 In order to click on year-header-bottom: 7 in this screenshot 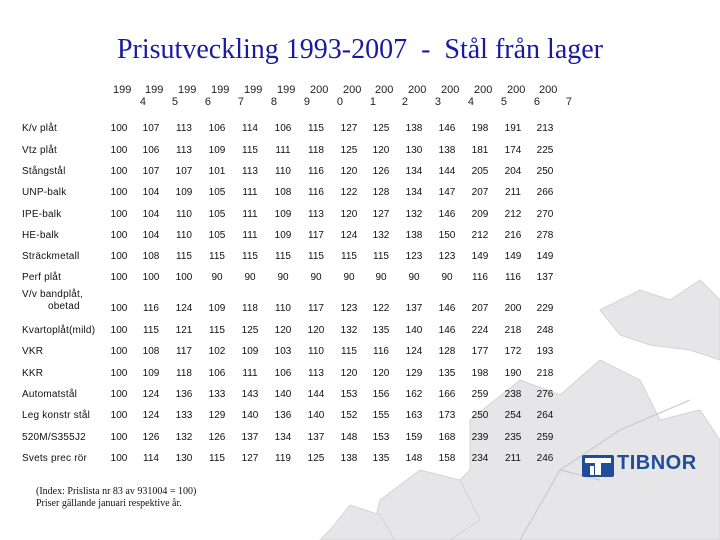, I will do `click(568, 102)`.